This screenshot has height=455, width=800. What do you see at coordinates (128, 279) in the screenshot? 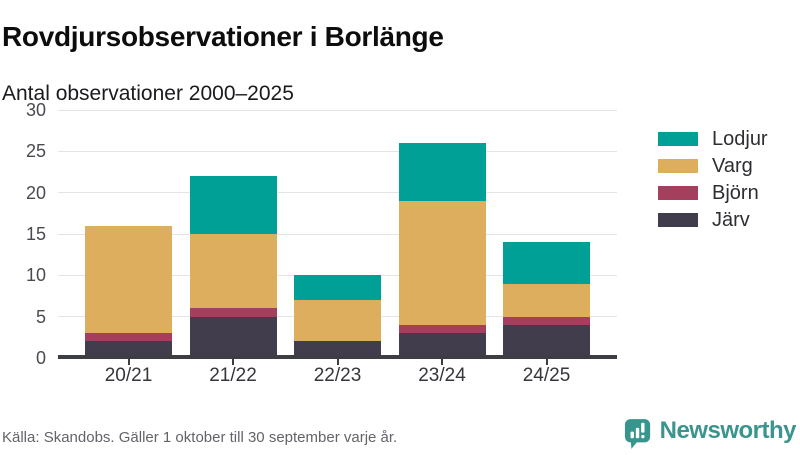
I see `bar-segment-Varg-20/21` at bounding box center [128, 279].